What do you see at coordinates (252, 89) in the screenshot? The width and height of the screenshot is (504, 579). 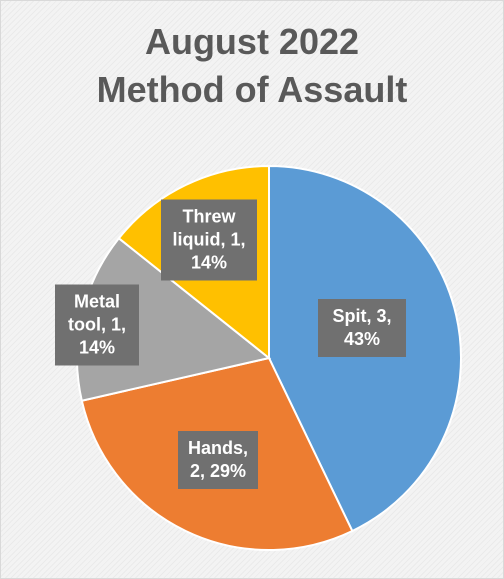 I see `chart-title-line-2: Method of Assault` at bounding box center [252, 89].